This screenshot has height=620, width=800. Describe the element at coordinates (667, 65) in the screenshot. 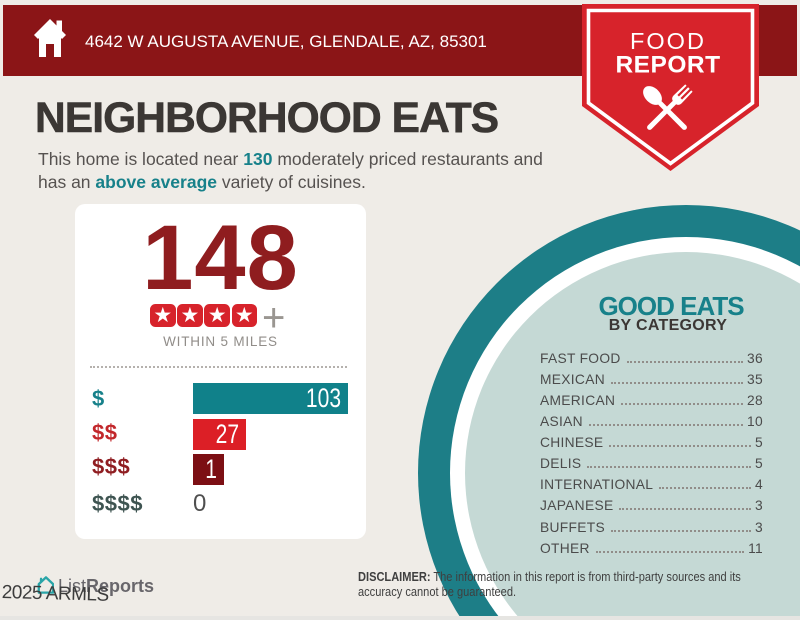

I see `svg-text: REPORT` at that location.